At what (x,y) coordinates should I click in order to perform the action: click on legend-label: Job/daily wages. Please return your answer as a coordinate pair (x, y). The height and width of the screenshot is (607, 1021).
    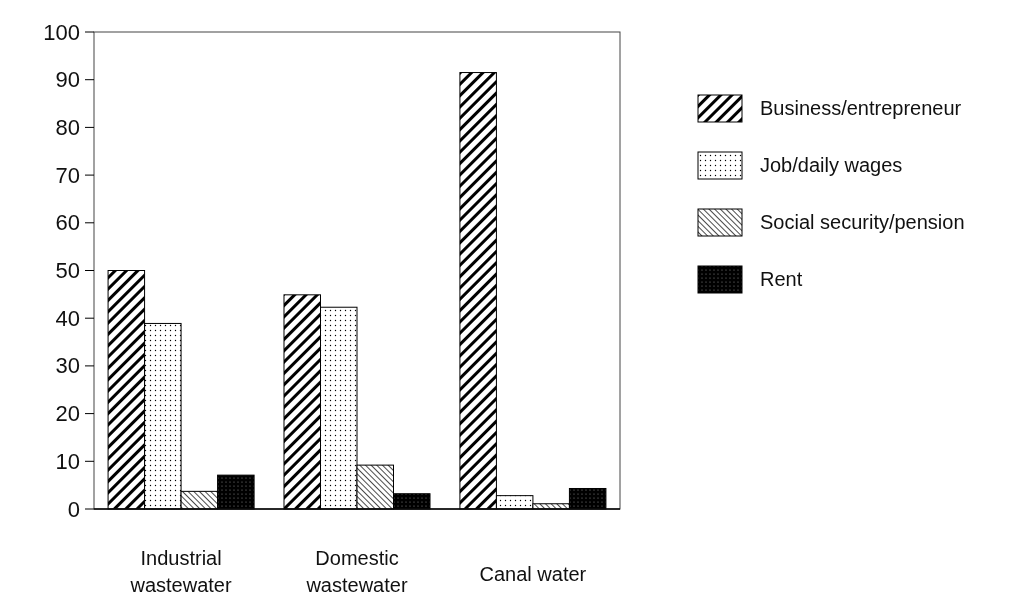
    Looking at the image, I should click on (831, 165).